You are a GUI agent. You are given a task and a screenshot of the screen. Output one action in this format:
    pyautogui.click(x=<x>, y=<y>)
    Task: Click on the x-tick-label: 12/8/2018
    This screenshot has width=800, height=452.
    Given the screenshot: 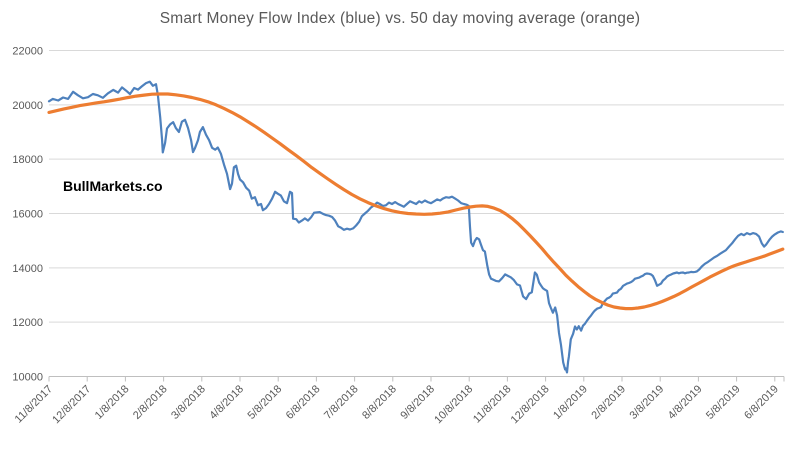 What is the action you would take?
    pyautogui.click(x=530, y=404)
    